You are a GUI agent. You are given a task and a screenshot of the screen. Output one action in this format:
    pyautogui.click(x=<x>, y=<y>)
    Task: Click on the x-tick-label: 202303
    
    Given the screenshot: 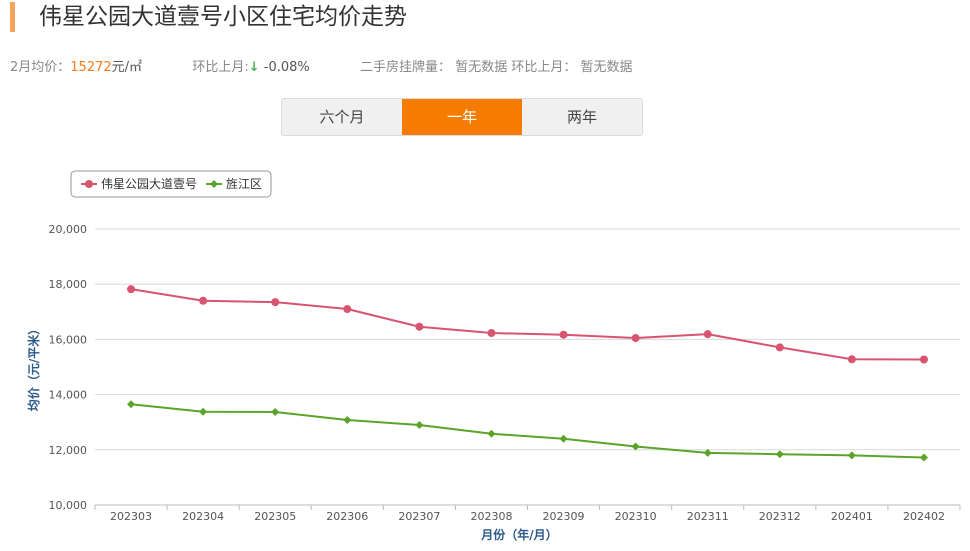 What is the action you would take?
    pyautogui.click(x=131, y=516)
    